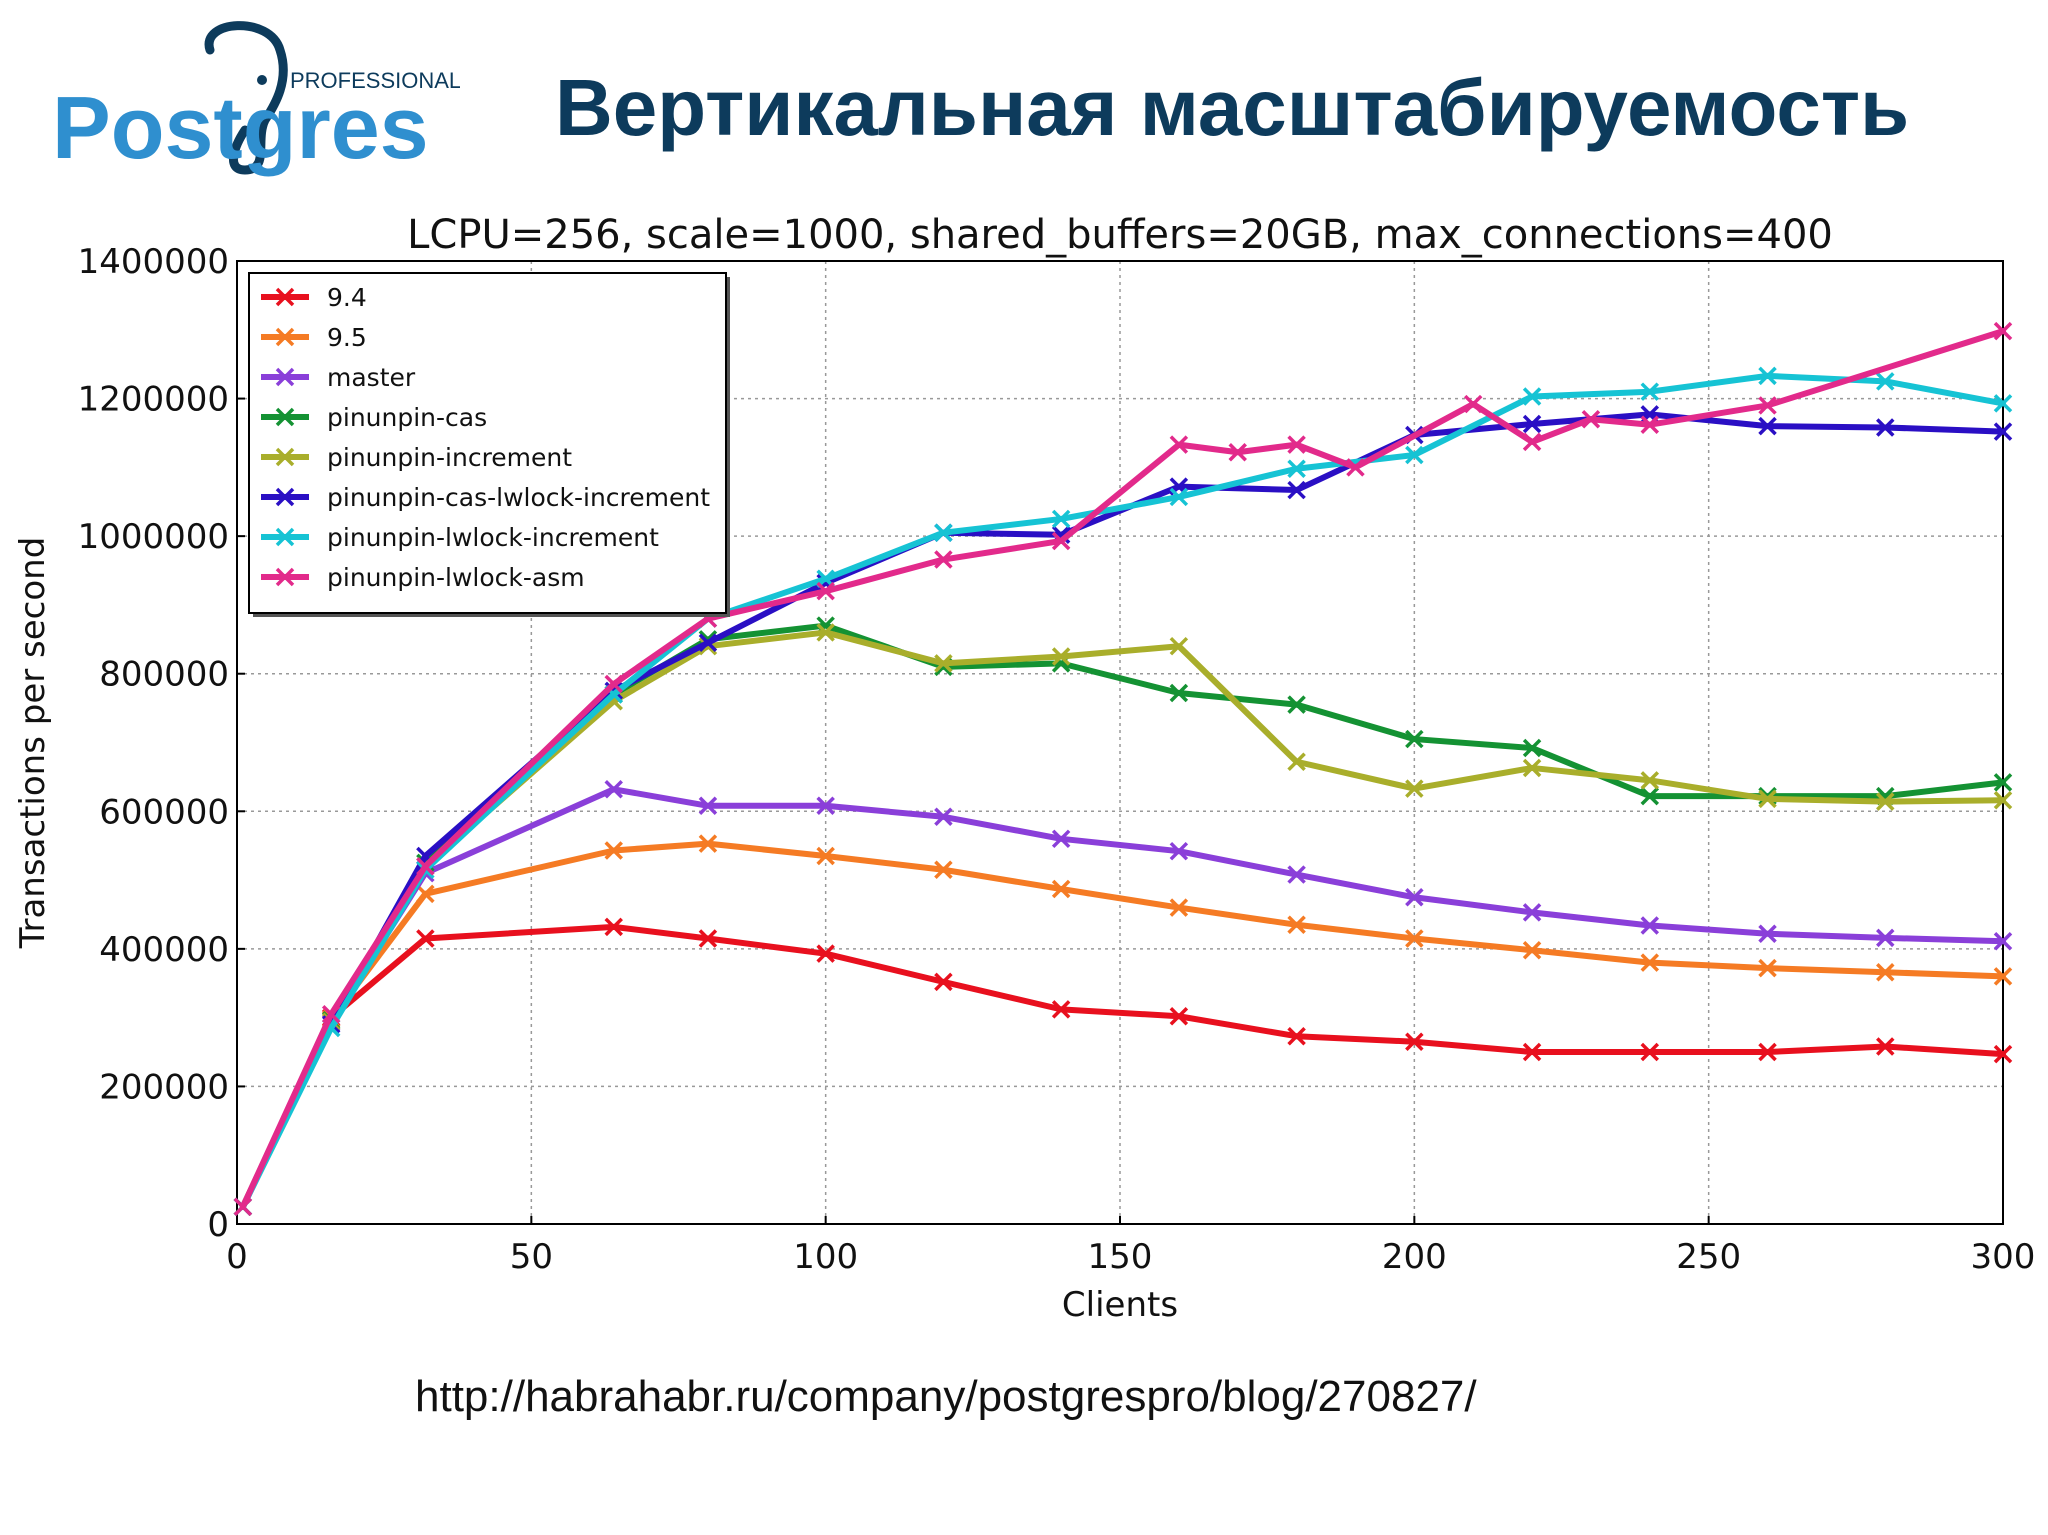 The width and height of the screenshot is (2048, 1535). I want to click on slide-title: Вертикальная масштабируемость, so click(1232, 107).